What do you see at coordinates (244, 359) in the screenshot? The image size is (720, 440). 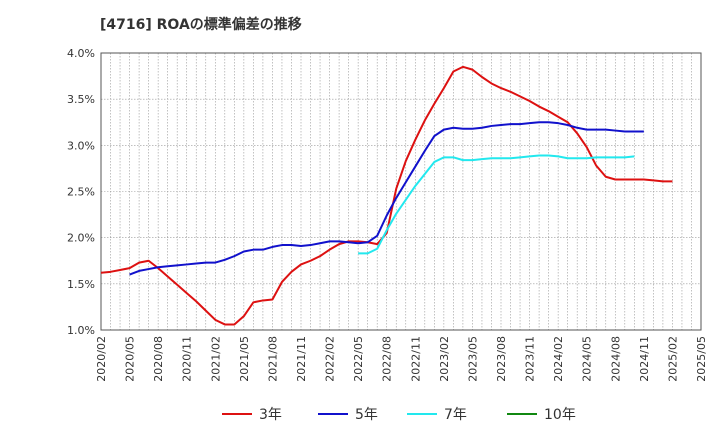 I see `x-tick-label: 2021/05` at bounding box center [244, 359].